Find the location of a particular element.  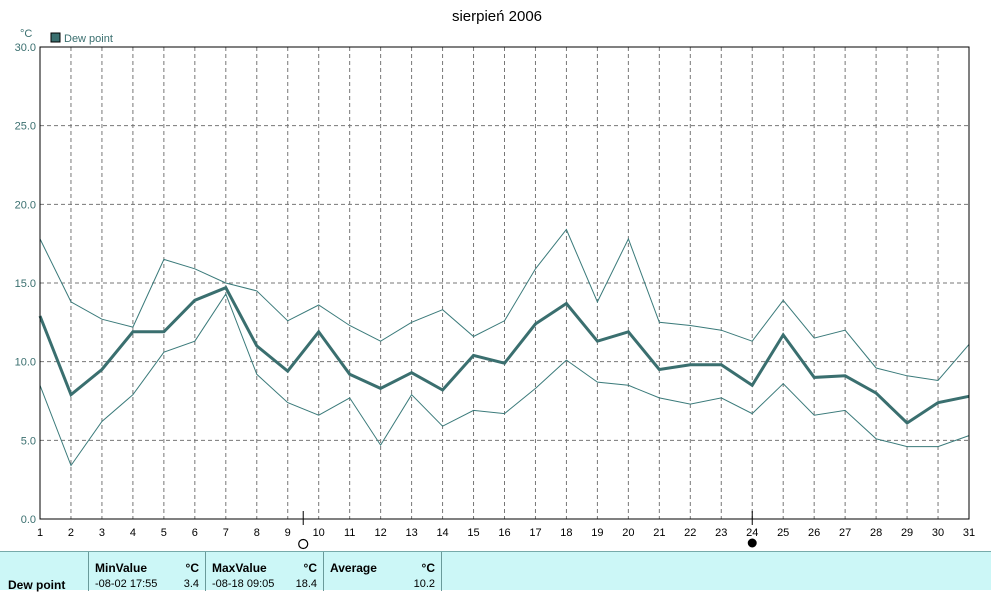

stats-label-cell: Dew point is located at coordinates (44, 572).